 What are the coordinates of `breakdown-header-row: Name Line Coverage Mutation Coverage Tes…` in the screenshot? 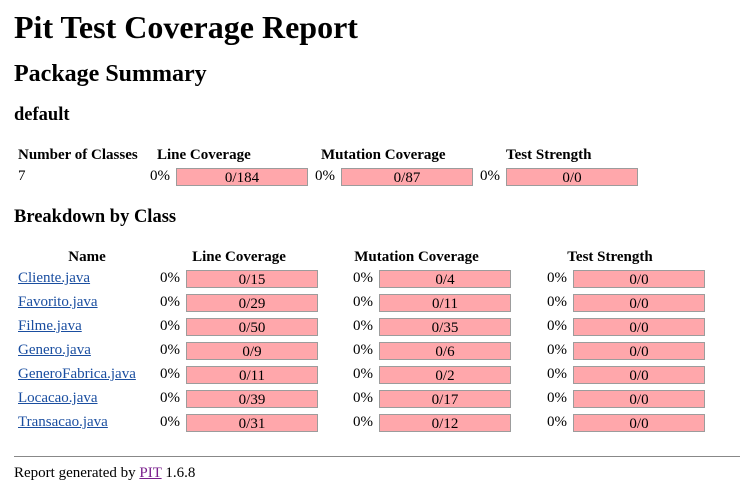 It's located at (361, 257).